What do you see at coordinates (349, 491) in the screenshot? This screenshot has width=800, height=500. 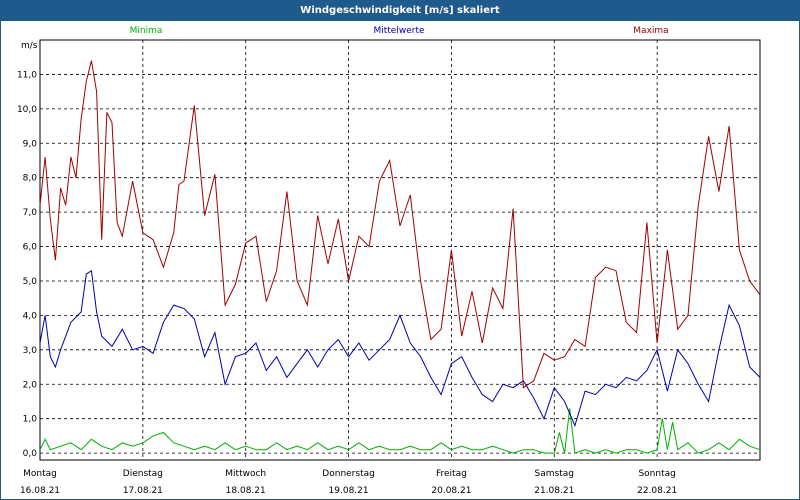 I see `x-tick-date: 19.08.21` at bounding box center [349, 491].